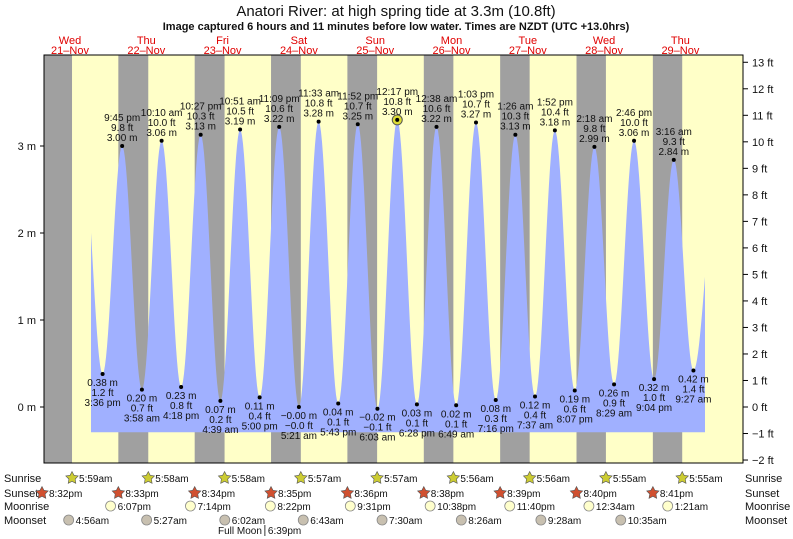  Describe the element at coordinates (240, 121) in the screenshot. I see `high-tide-label: 3.19 m` at that location.